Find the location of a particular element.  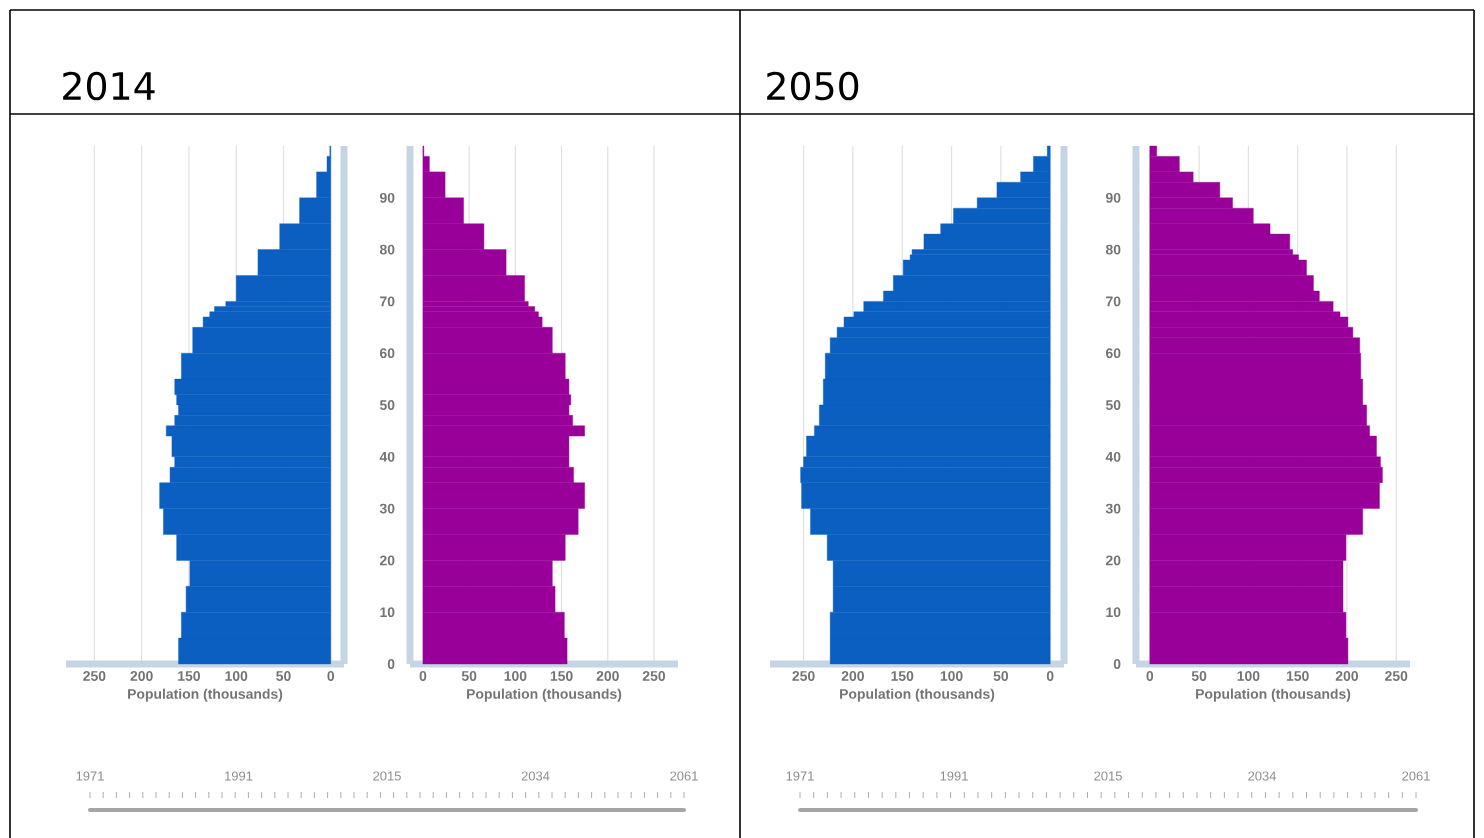

chart-title: 2050 is located at coordinates (813, 86).